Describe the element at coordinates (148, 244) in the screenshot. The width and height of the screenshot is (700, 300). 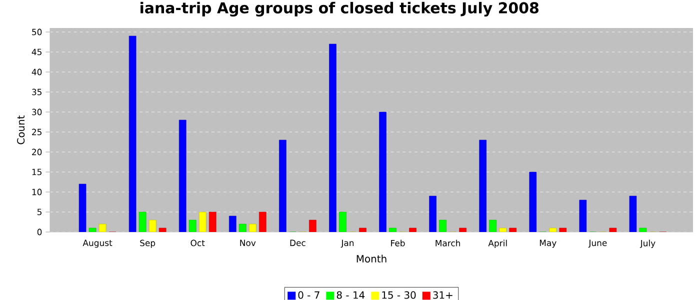
I see `x-tick-label: Sep` at that location.